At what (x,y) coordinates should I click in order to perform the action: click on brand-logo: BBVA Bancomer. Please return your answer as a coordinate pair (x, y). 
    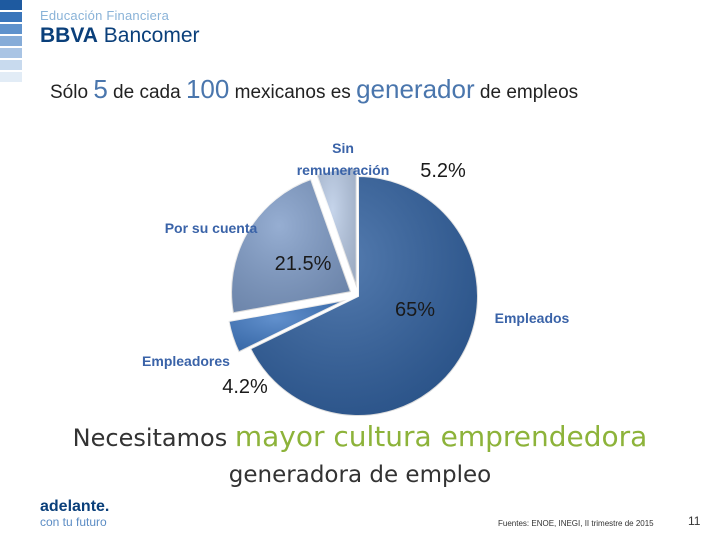
    Looking at the image, I should click on (120, 36).